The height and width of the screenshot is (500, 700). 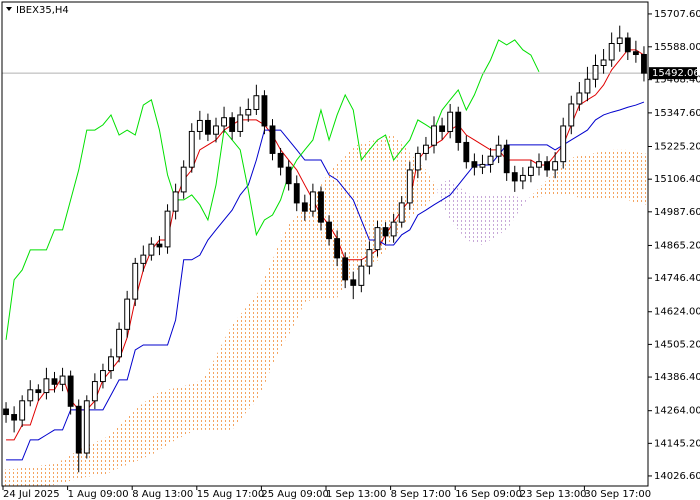 What do you see at coordinates (9, 9) in the screenshot?
I see `symbol-icon` at bounding box center [9, 9].